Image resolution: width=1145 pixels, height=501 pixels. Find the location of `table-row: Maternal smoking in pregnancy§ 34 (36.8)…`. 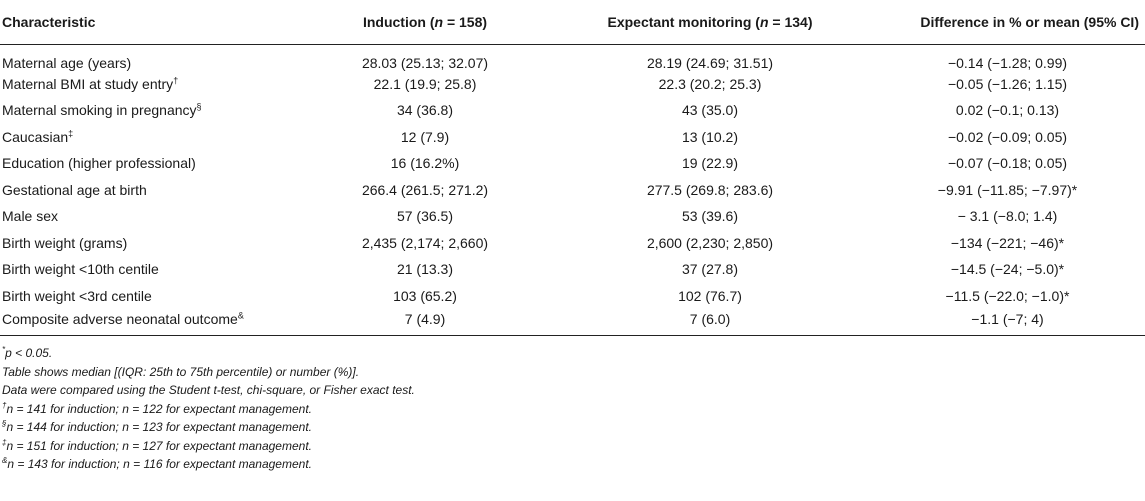

table-row: Maternal smoking in pregnancy§ 34 (36.8)… is located at coordinates (572, 110).